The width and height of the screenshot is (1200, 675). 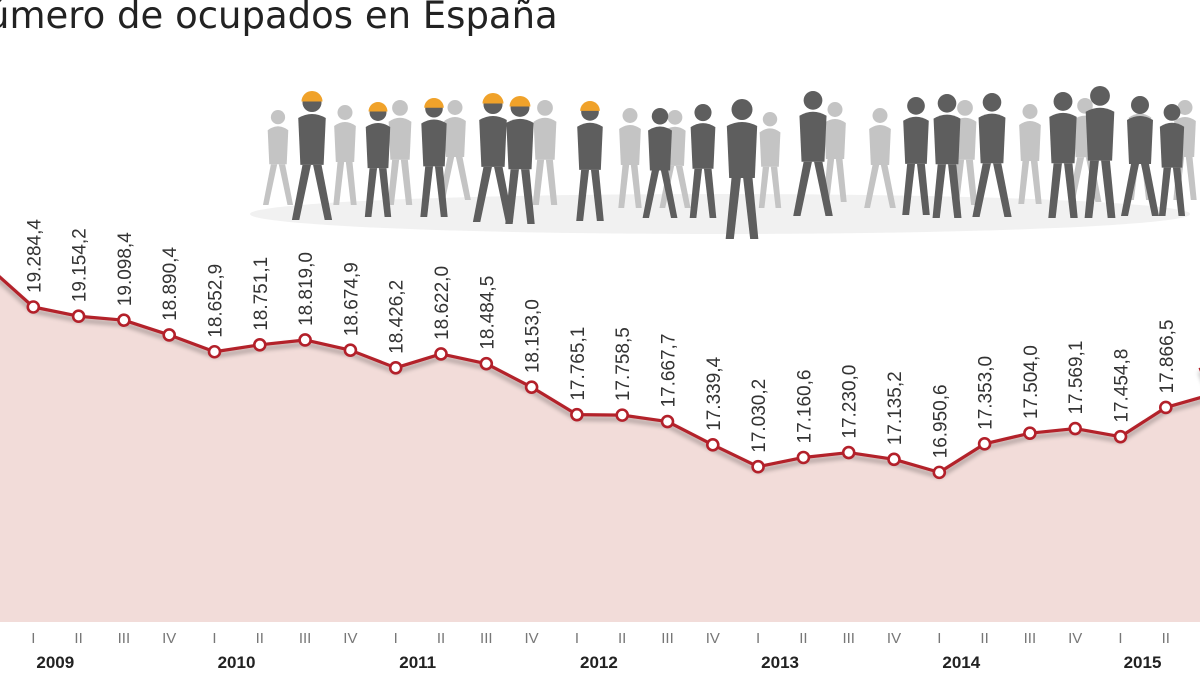 I want to click on data-point-2014-I, so click(x=939, y=472).